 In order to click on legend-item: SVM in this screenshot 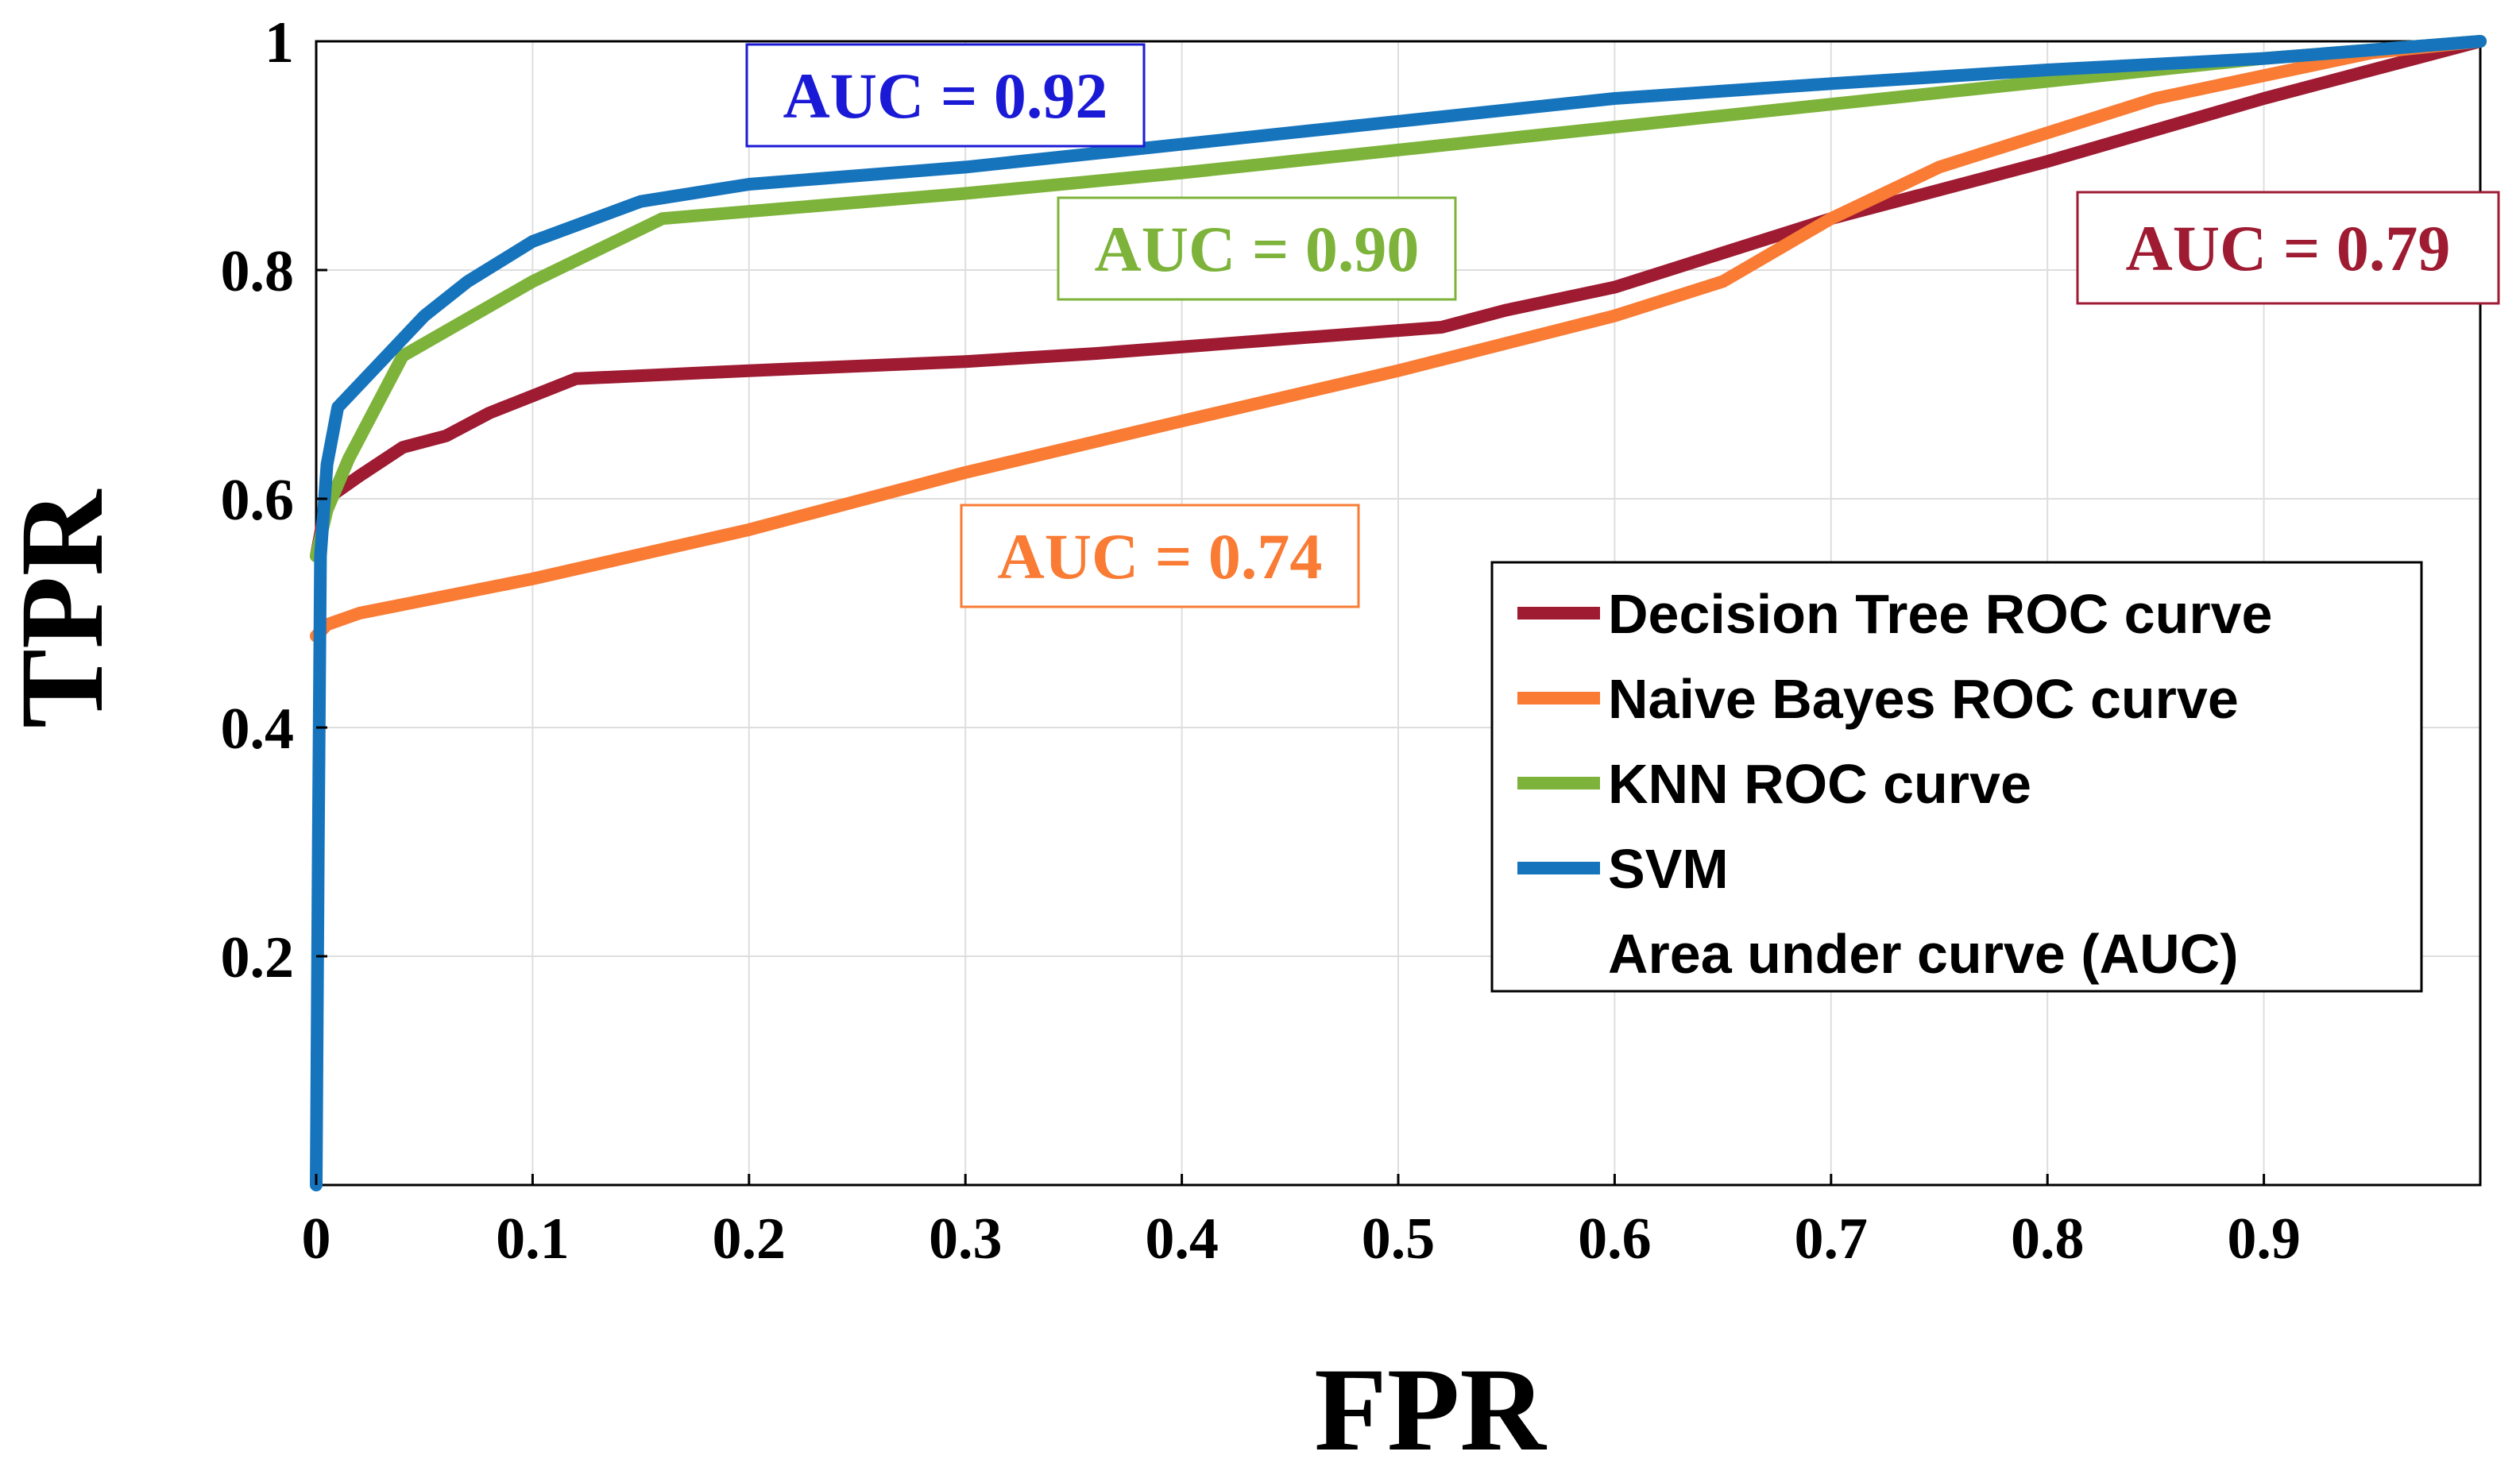, I will do `click(1623, 869)`.